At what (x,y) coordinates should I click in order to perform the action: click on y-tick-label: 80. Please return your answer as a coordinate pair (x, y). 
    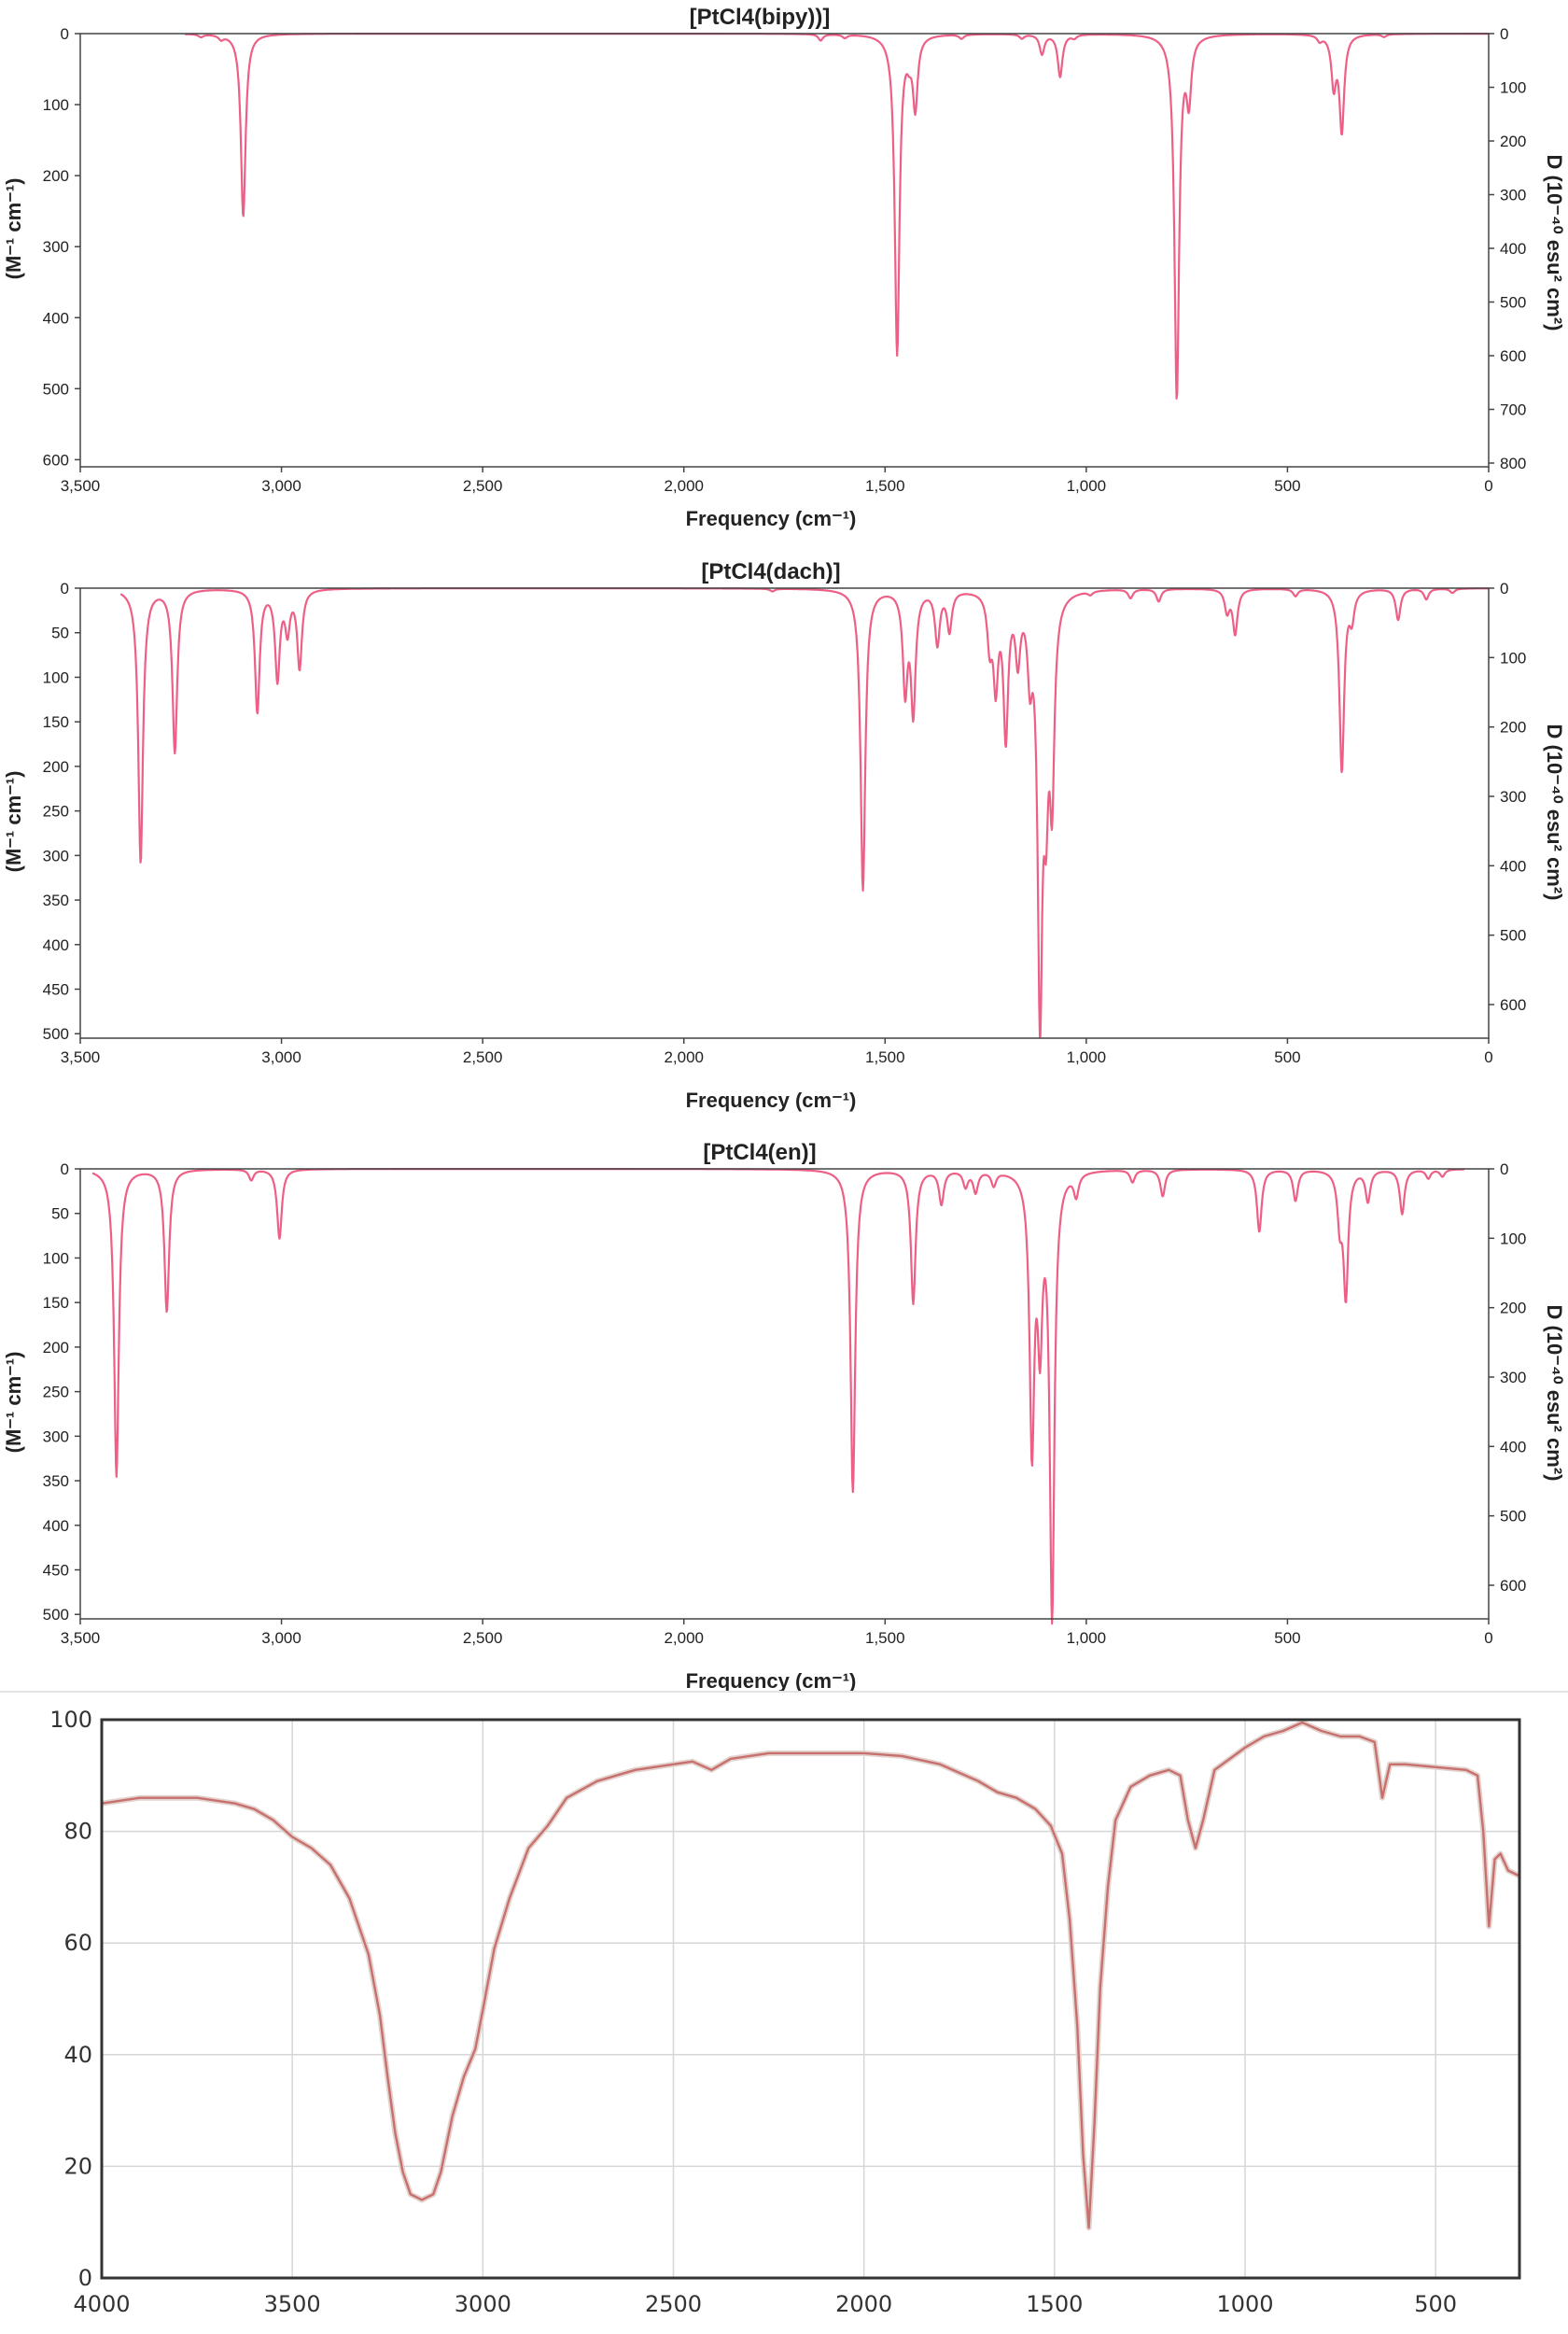
    Looking at the image, I should click on (77, 1832).